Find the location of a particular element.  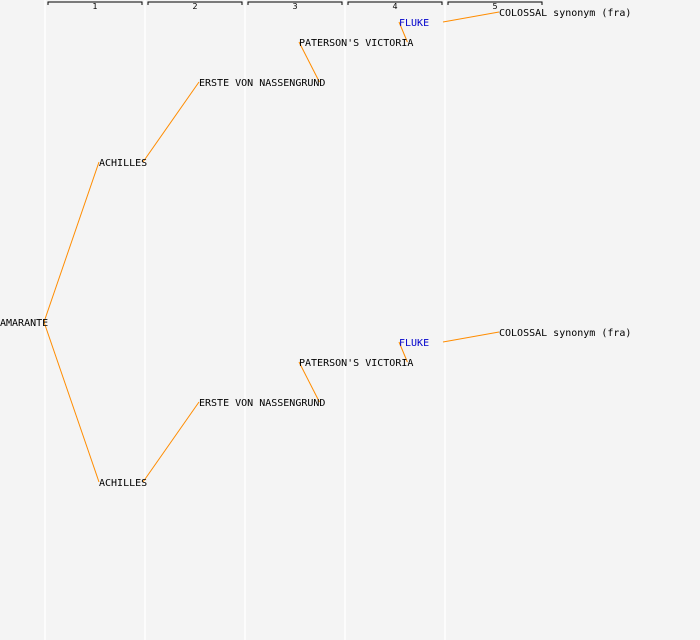

edge-n7-n8 is located at coordinates (309, 382).